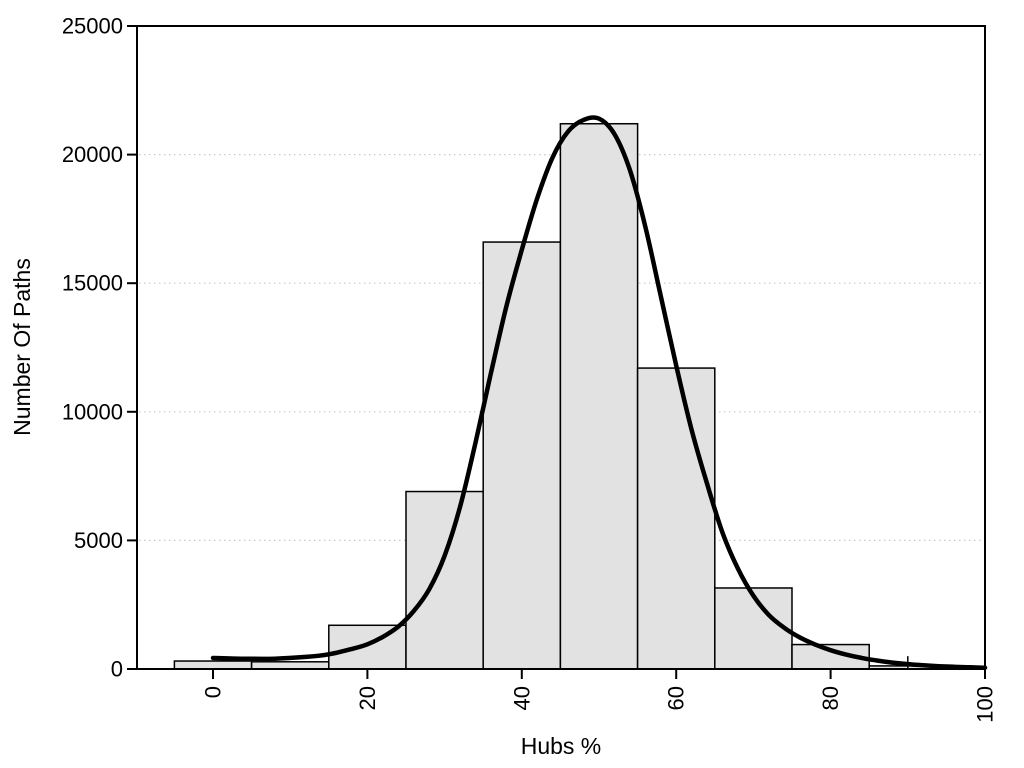 Image resolution: width=1024 pixels, height=768 pixels. What do you see at coordinates (676, 698) in the screenshot?
I see `x-tick-label: 60` at bounding box center [676, 698].